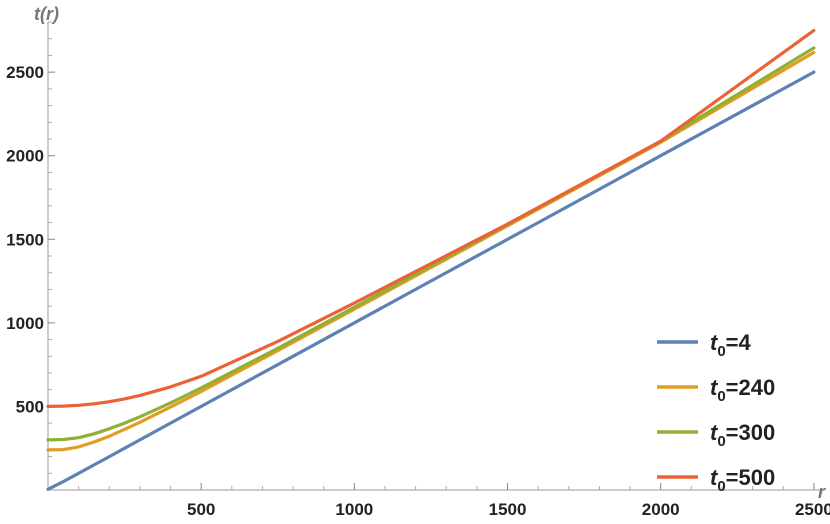 The height and width of the screenshot is (524, 830). What do you see at coordinates (46, 14) in the screenshot?
I see `y-axis-label: t(r)` at bounding box center [46, 14].